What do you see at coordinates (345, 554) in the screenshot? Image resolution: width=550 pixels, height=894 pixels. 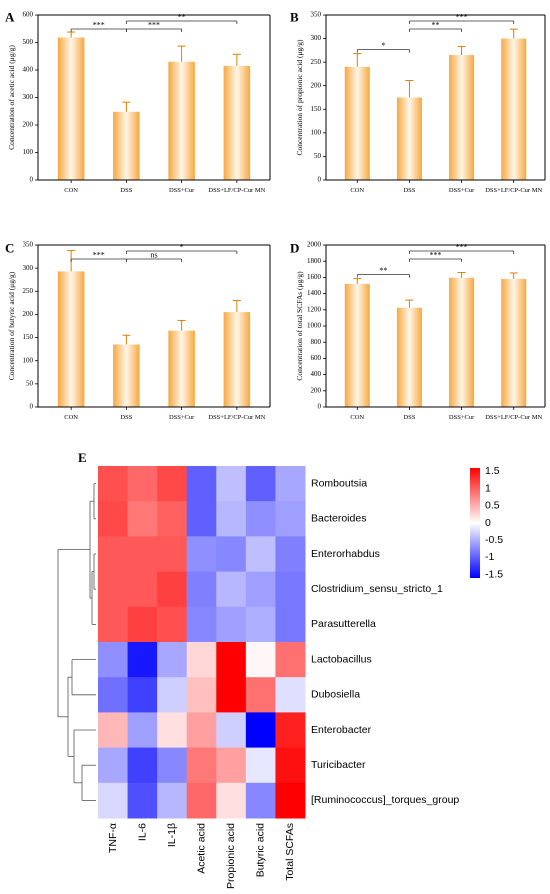 I see `row-label: Enterorhabdus` at bounding box center [345, 554].